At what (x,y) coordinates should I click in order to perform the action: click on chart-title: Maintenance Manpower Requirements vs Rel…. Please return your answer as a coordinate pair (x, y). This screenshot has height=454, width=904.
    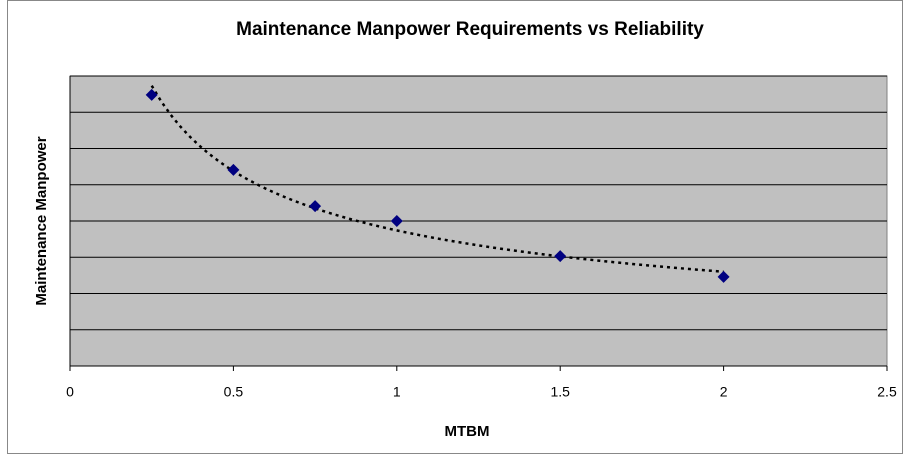
    Looking at the image, I should click on (470, 29).